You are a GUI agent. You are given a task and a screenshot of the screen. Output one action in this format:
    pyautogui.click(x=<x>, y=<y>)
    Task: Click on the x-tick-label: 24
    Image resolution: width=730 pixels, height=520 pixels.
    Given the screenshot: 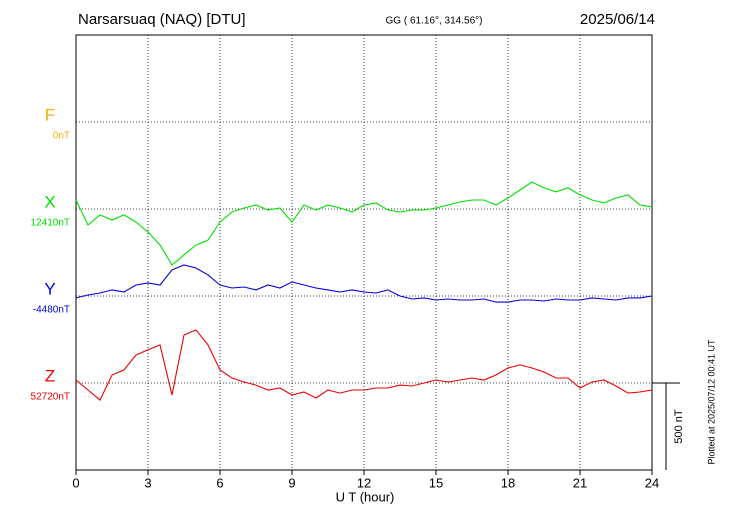 What is the action you would take?
    pyautogui.click(x=652, y=482)
    